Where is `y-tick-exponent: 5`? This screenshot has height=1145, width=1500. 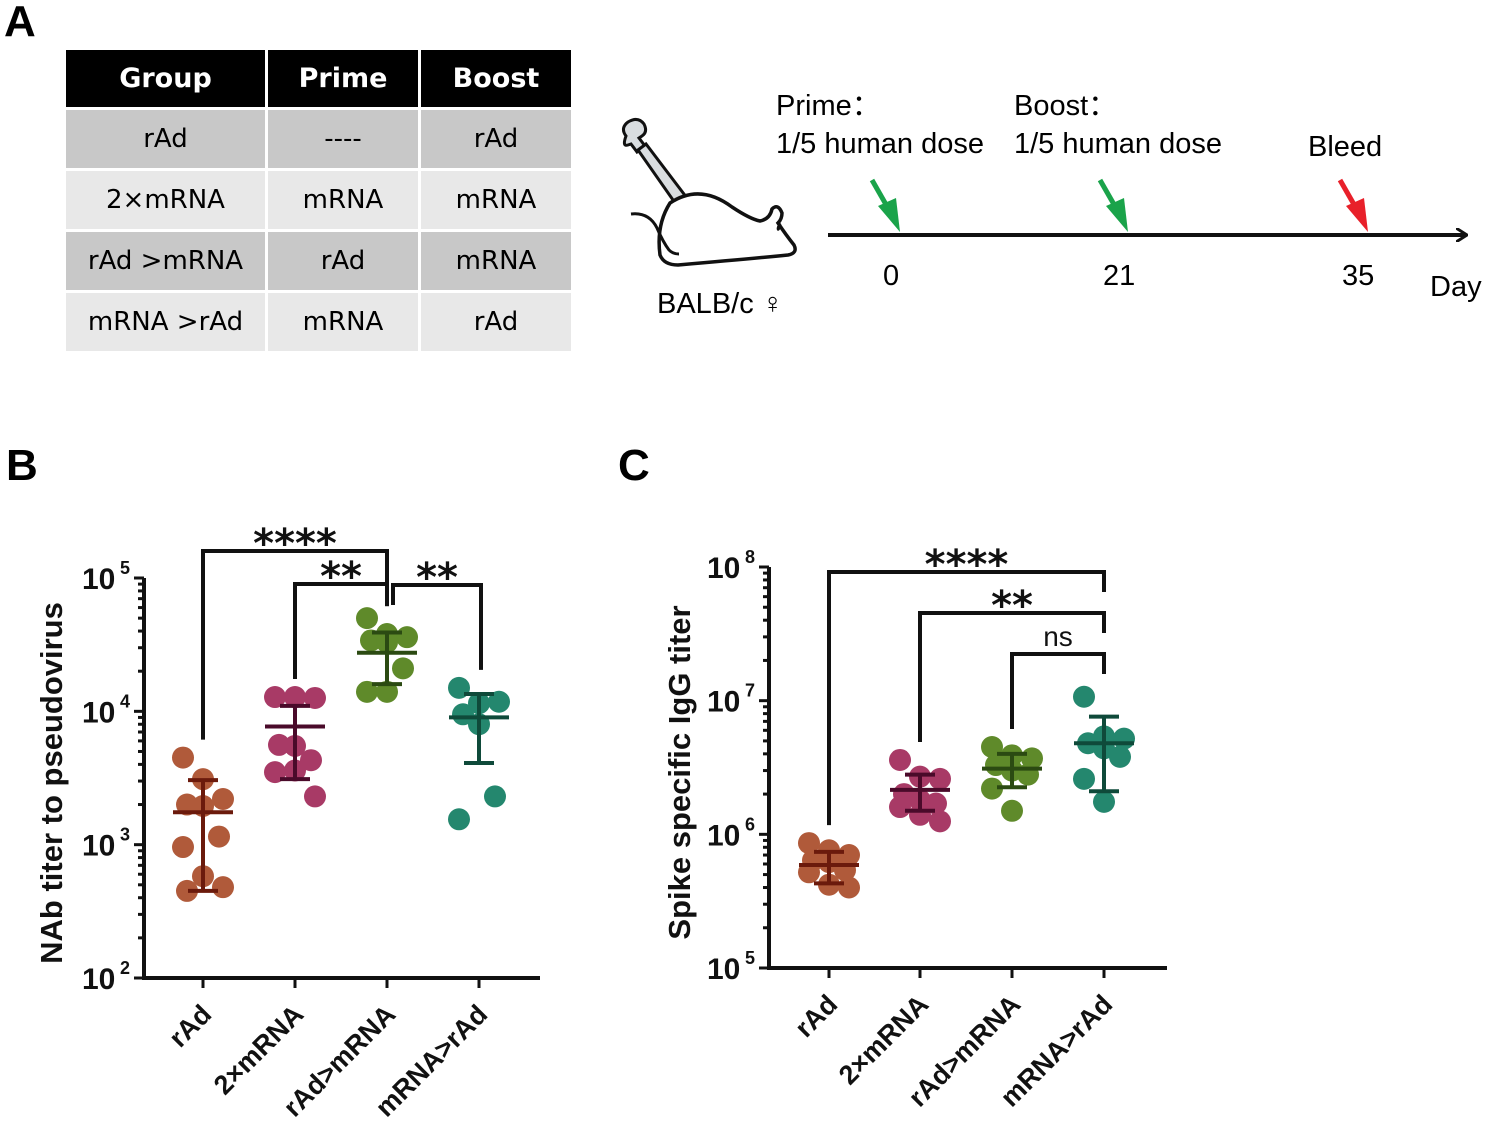
y-tick-exponent: 5 is located at coordinates (125, 568).